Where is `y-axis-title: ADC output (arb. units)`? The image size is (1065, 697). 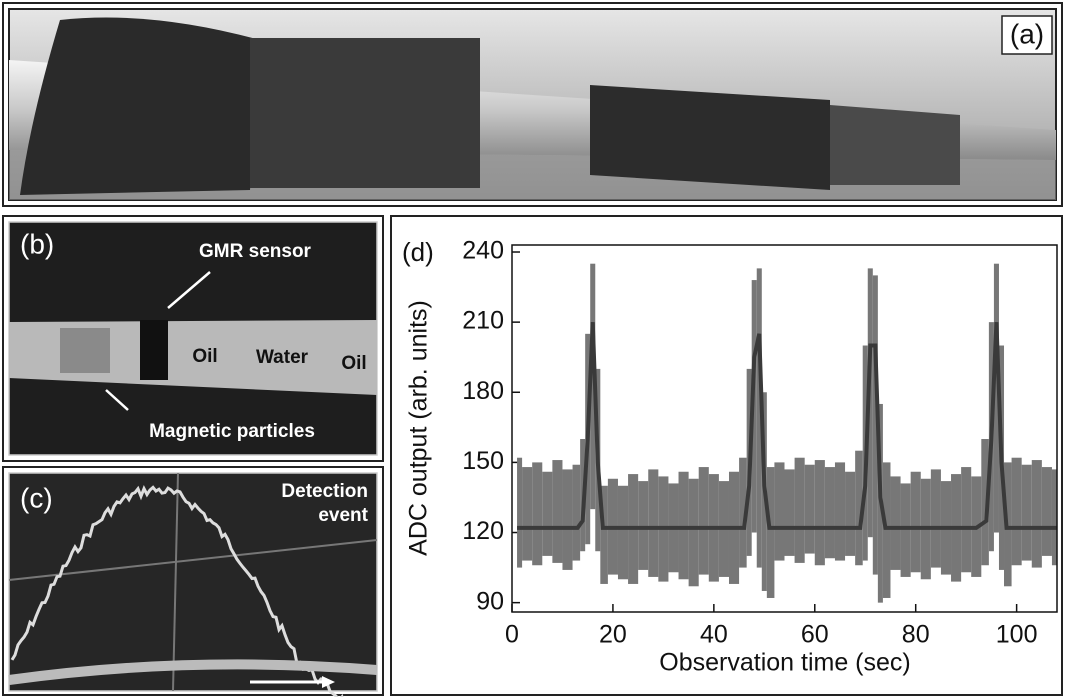
y-axis-title: ADC output (arb. units) is located at coordinates (419, 428).